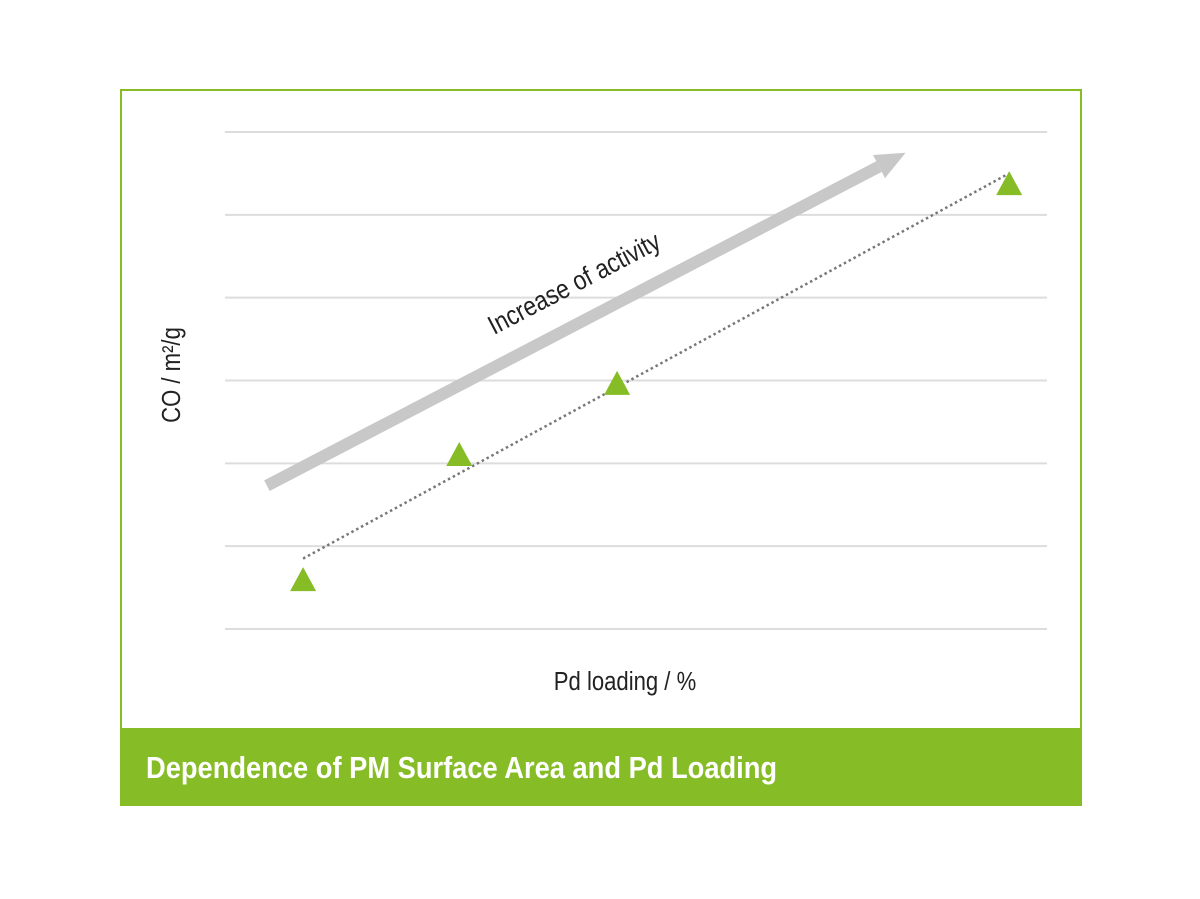 Image resolution: width=1200 pixels, height=899 pixels. Describe the element at coordinates (625, 681) in the screenshot. I see `x-axis-label: Pd loading / %` at that location.